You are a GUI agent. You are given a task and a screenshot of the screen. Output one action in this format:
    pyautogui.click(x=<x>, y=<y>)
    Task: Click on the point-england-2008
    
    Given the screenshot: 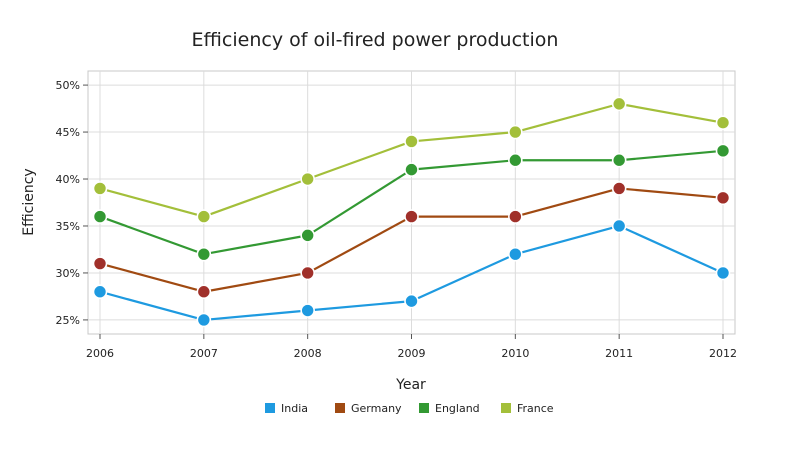 What is the action you would take?
    pyautogui.click(x=307, y=235)
    